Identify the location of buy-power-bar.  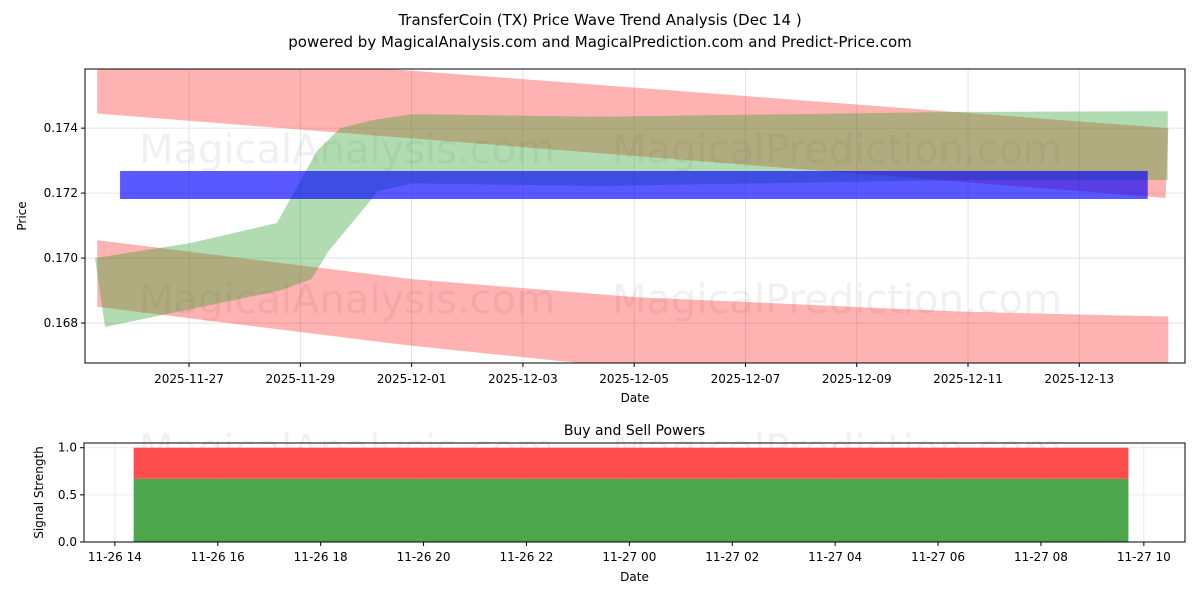
(631, 510).